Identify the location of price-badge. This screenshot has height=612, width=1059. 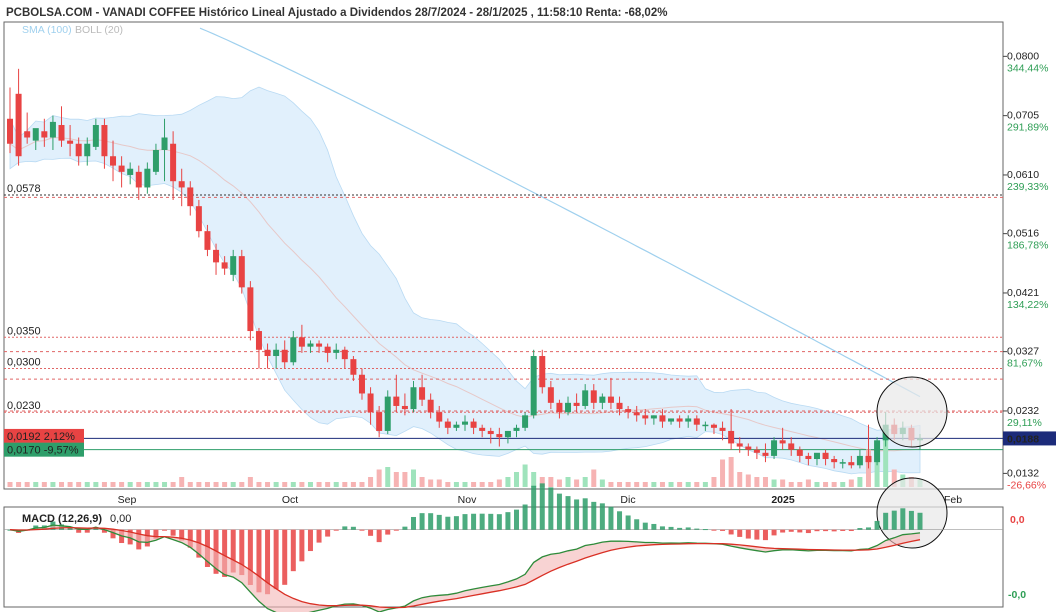
(44, 435).